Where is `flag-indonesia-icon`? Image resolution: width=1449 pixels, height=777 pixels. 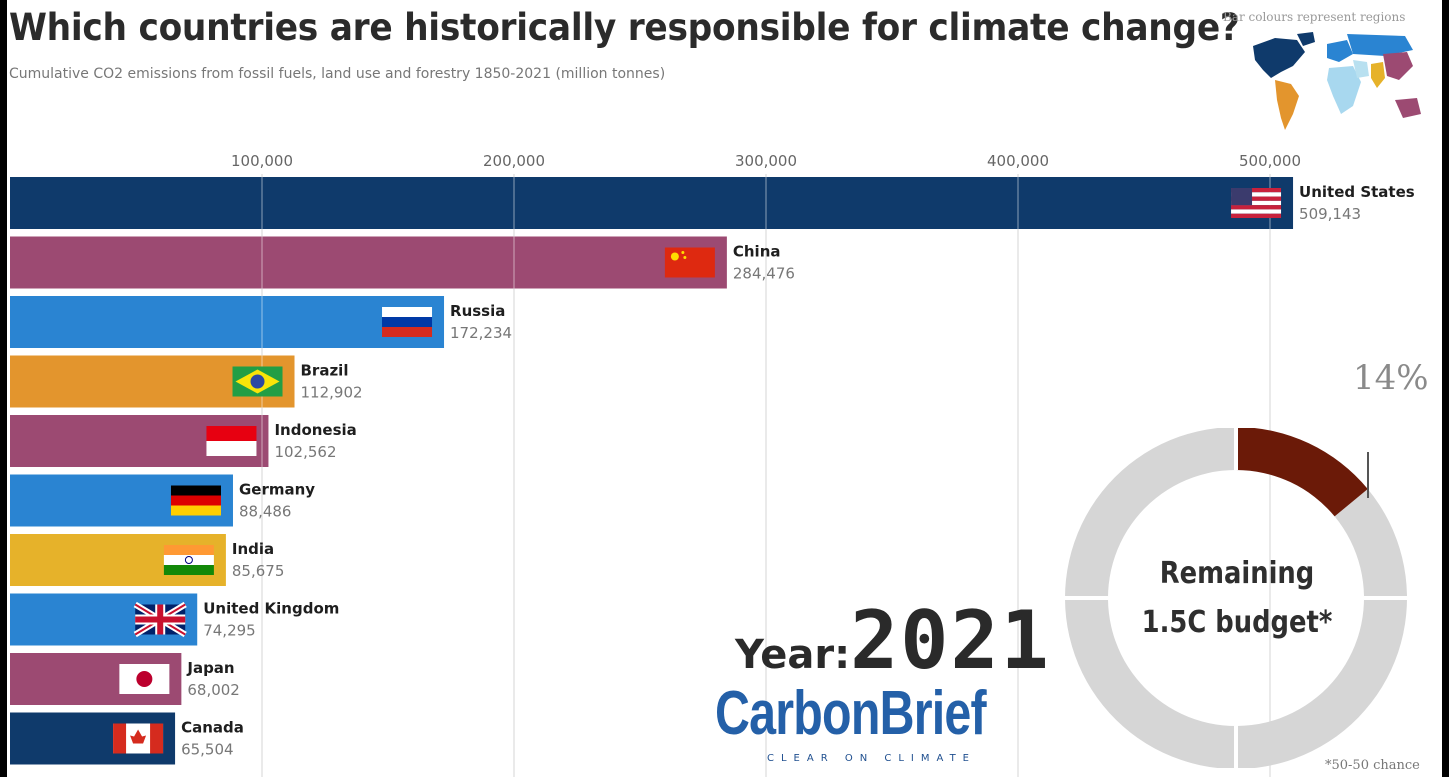 flag-indonesia-icon is located at coordinates (231, 441).